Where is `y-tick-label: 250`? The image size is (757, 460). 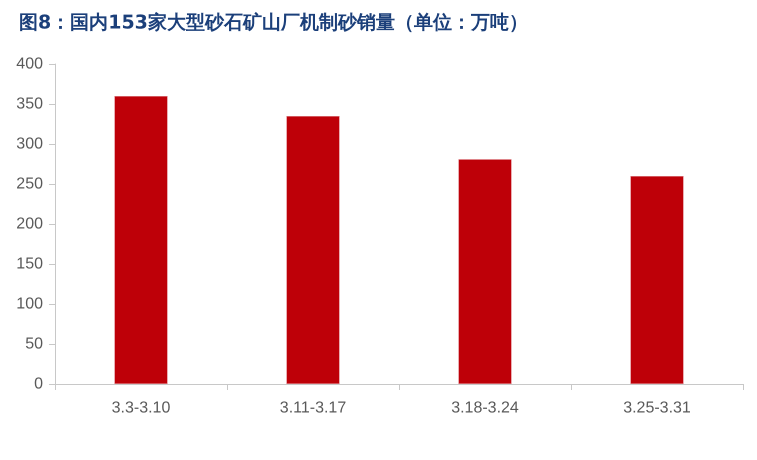 y-tick-label: 250 is located at coordinates (30, 184).